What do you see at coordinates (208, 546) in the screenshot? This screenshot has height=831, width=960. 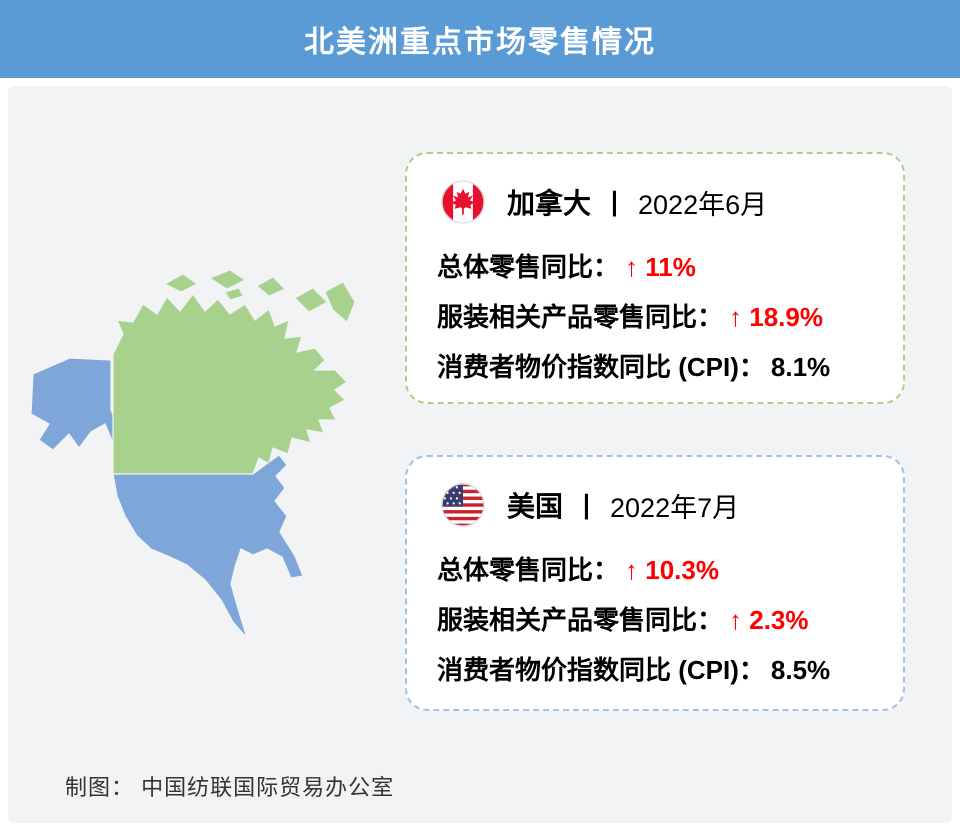 I see `usa-region` at bounding box center [208, 546].